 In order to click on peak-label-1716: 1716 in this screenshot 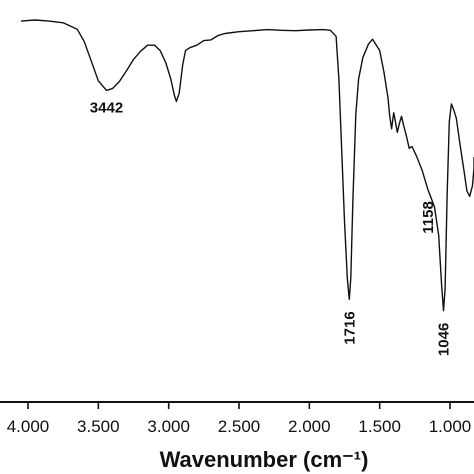, I will do `click(349, 327)`.